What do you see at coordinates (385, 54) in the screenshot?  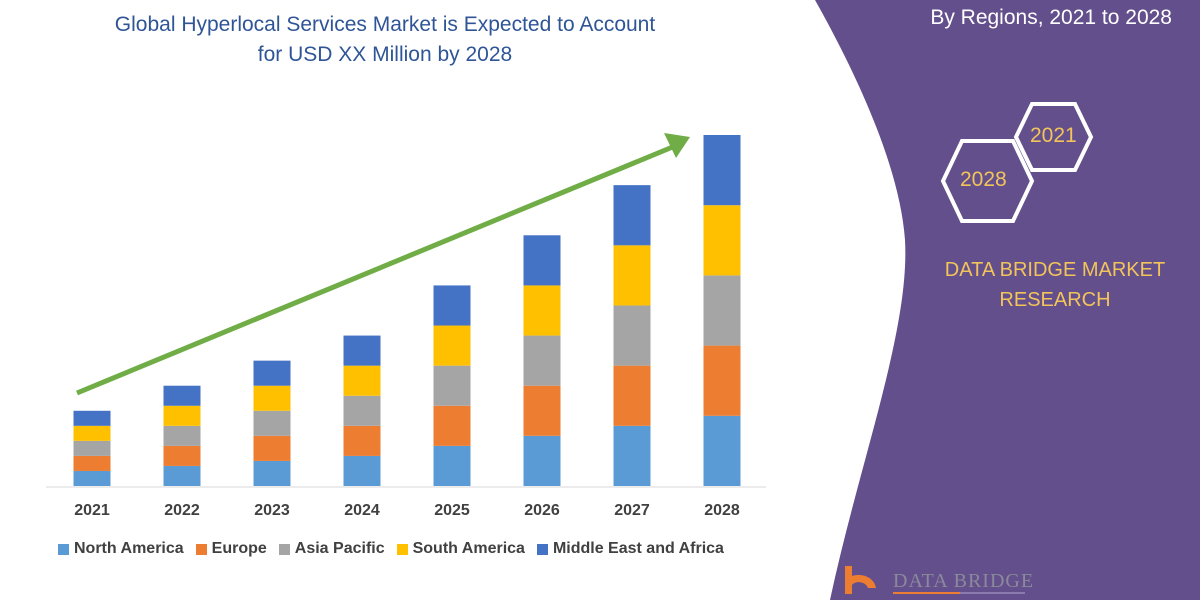 I see `title-line-2: for USD XX Million by 2028` at bounding box center [385, 54].